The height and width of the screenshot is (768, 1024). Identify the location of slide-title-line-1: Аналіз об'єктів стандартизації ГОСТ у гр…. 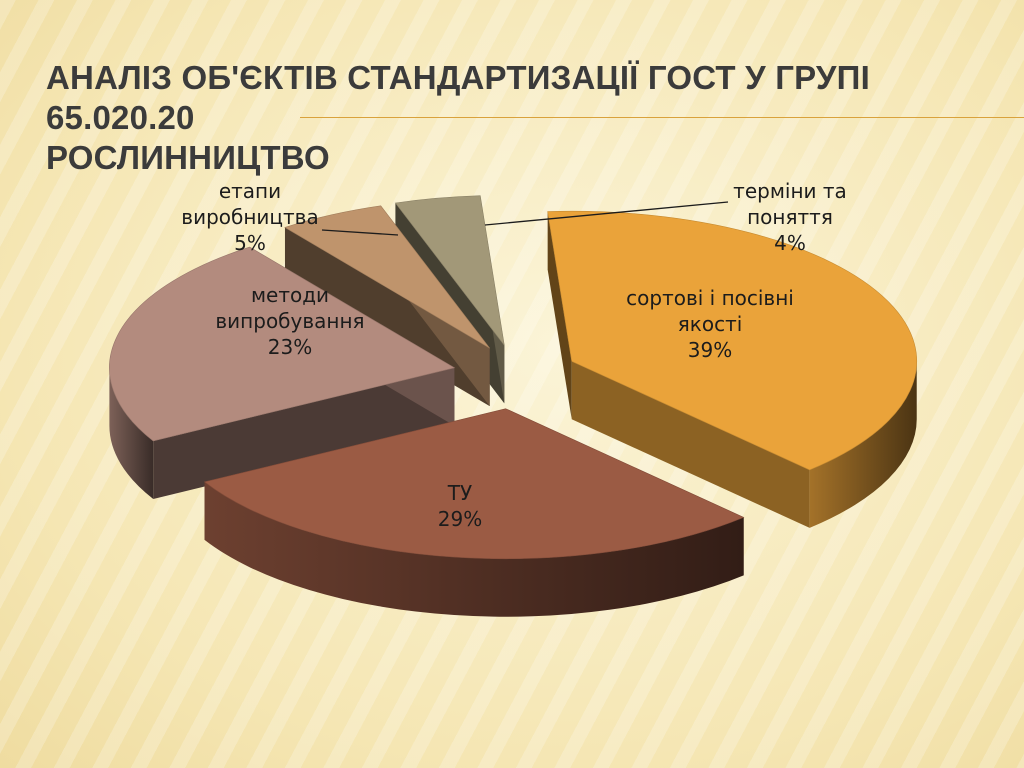
(458, 97).